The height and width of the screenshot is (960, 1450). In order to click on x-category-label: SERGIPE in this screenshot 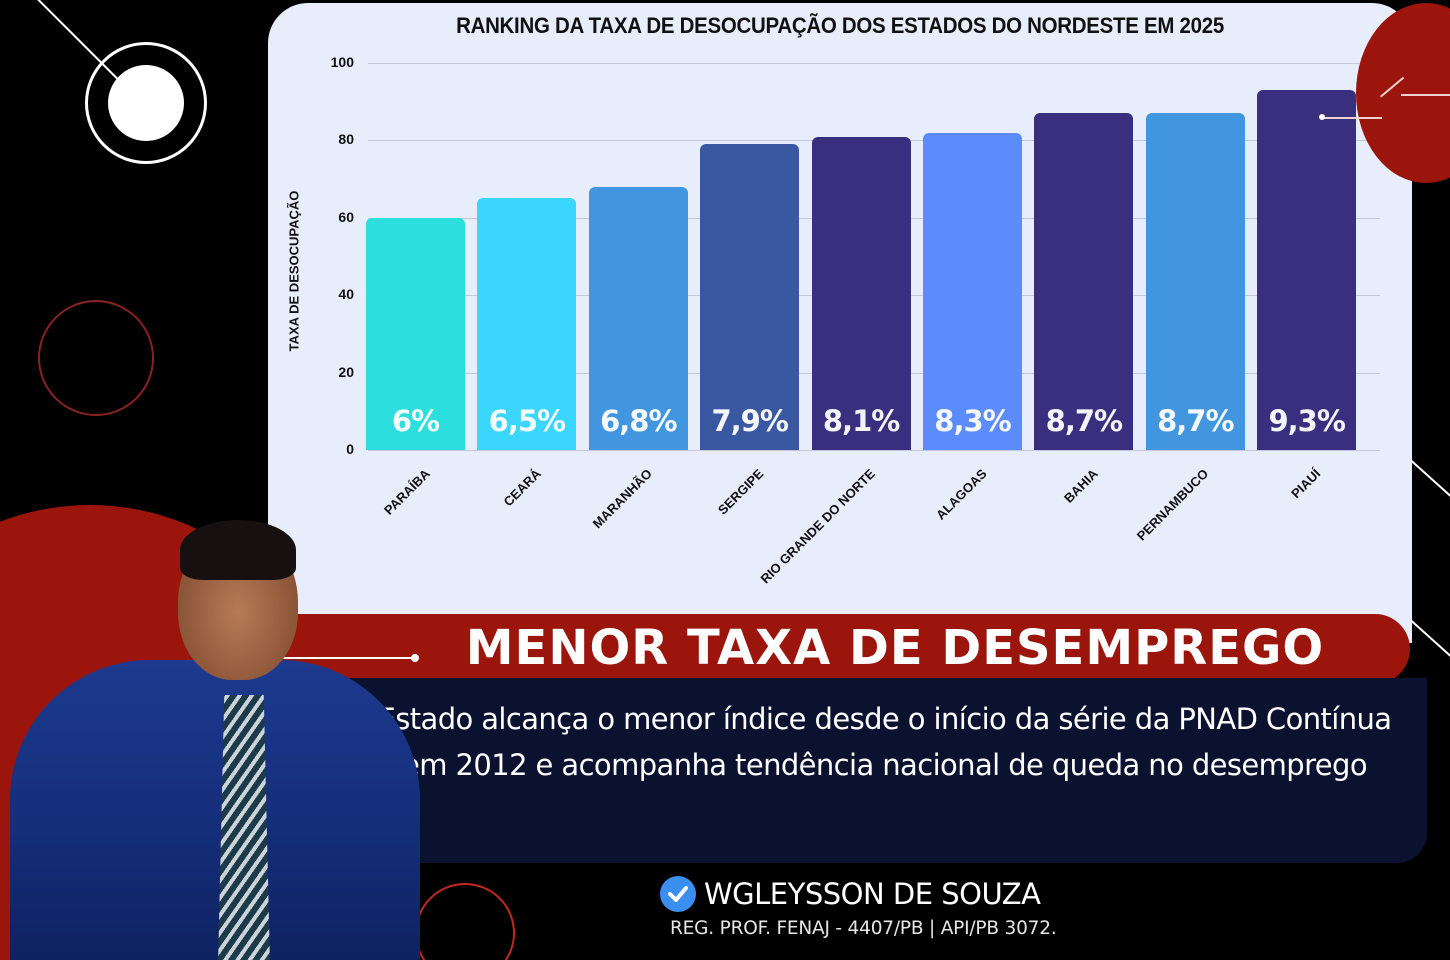, I will do `click(740, 492)`.